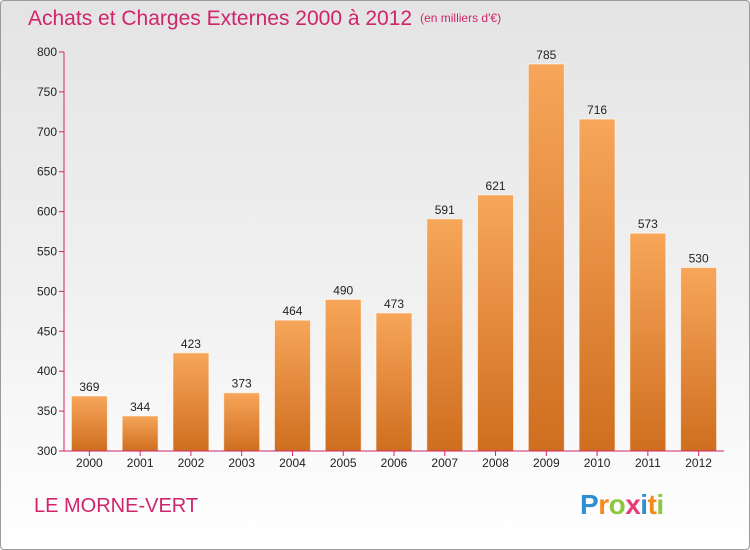  I want to click on bar-value-2006: 473, so click(394, 304).